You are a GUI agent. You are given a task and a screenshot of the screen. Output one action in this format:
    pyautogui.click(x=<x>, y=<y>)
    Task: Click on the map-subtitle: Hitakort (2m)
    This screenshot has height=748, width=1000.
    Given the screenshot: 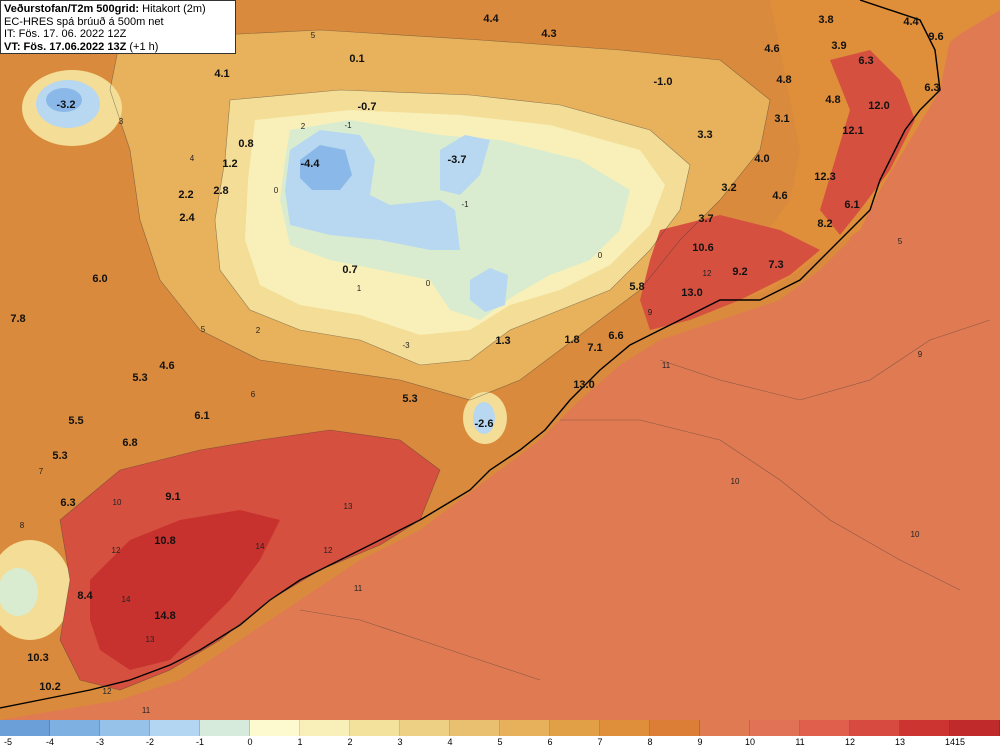 What is the action you would take?
    pyautogui.click(x=174, y=9)
    